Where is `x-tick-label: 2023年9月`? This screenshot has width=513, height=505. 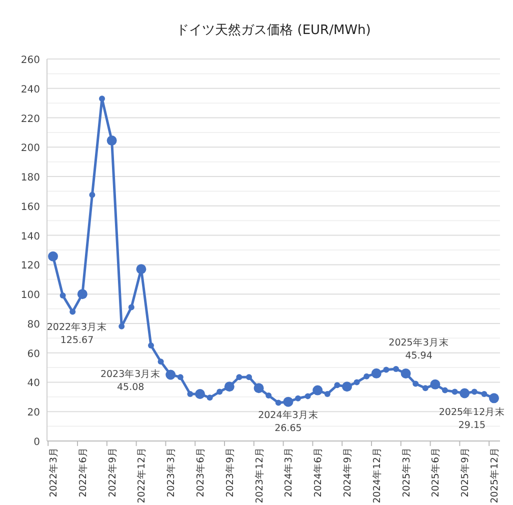
x-tick-label: 2023年9月 is located at coordinates (230, 472).